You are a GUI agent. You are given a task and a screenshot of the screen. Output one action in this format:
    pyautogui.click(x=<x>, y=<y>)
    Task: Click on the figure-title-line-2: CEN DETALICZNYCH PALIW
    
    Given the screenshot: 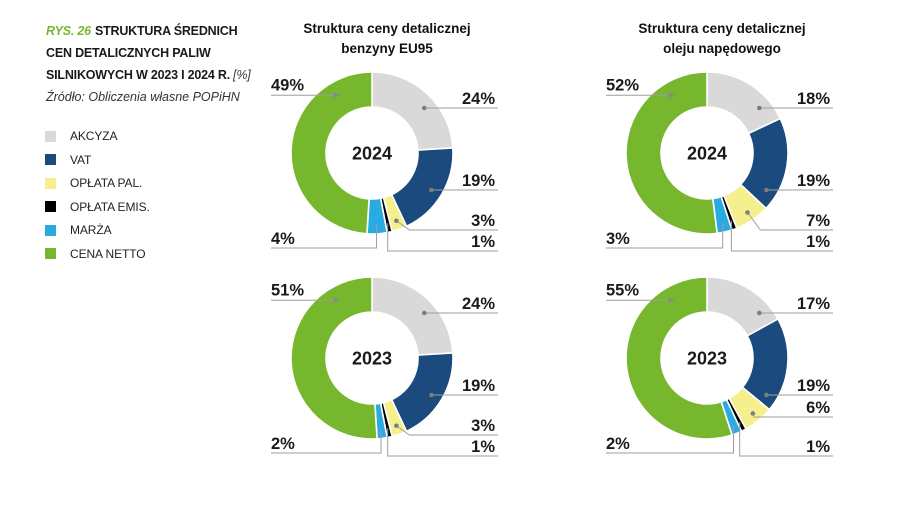 What is the action you would take?
    pyautogui.click(x=128, y=53)
    